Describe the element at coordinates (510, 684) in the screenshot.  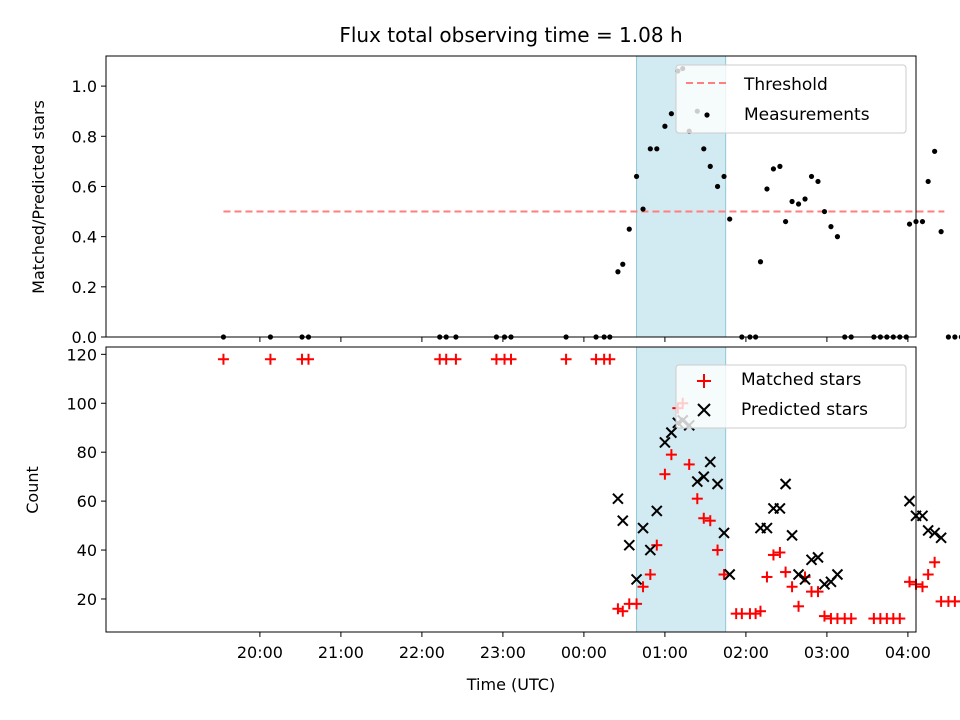
I see `x-axis-label: Time (UTC)` at that location.